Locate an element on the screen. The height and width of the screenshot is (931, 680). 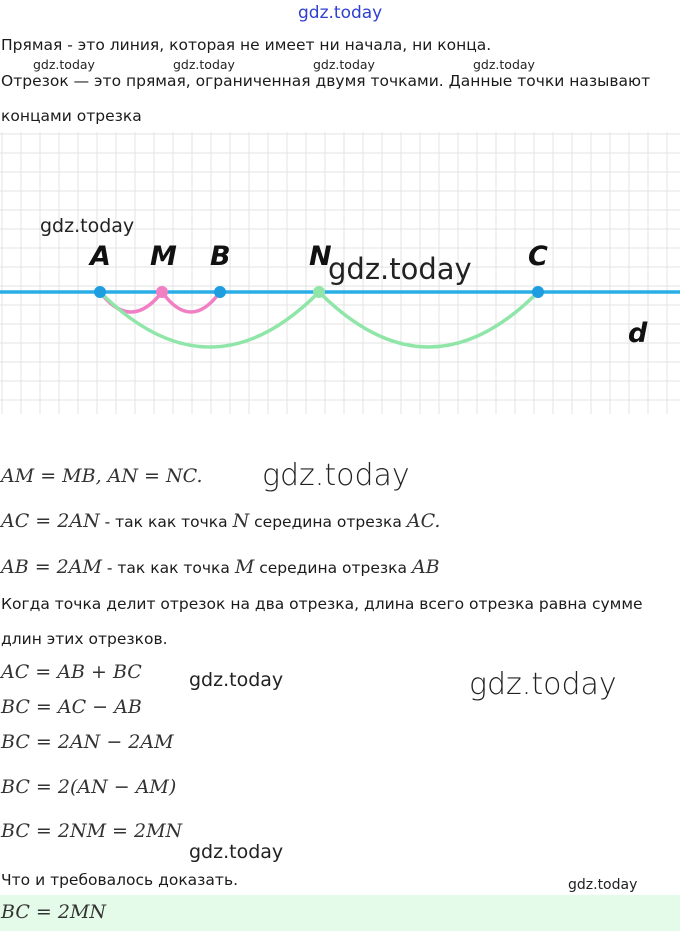
label-n: N is located at coordinates (320, 256).